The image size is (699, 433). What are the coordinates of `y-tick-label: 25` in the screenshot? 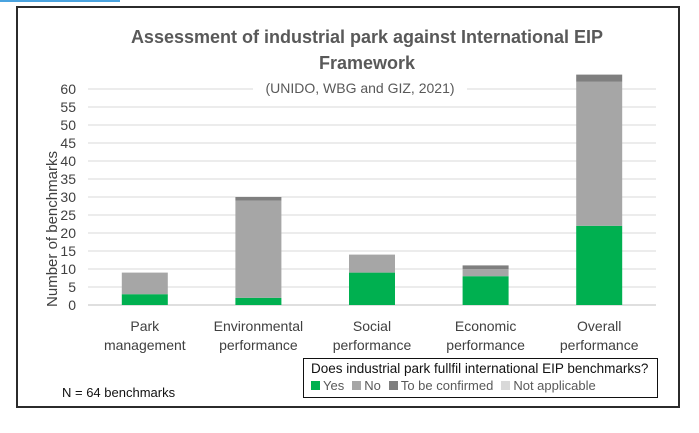 It's located at (68, 215).